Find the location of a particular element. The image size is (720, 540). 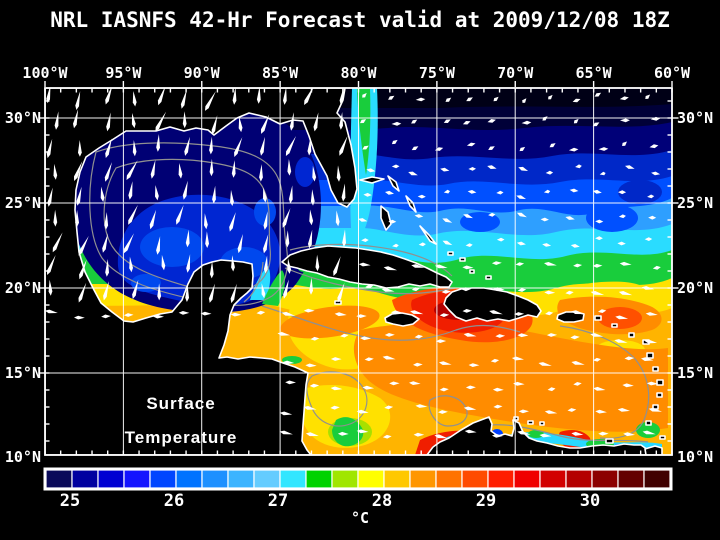

lon-label: 70°W is located at coordinates (515, 73).